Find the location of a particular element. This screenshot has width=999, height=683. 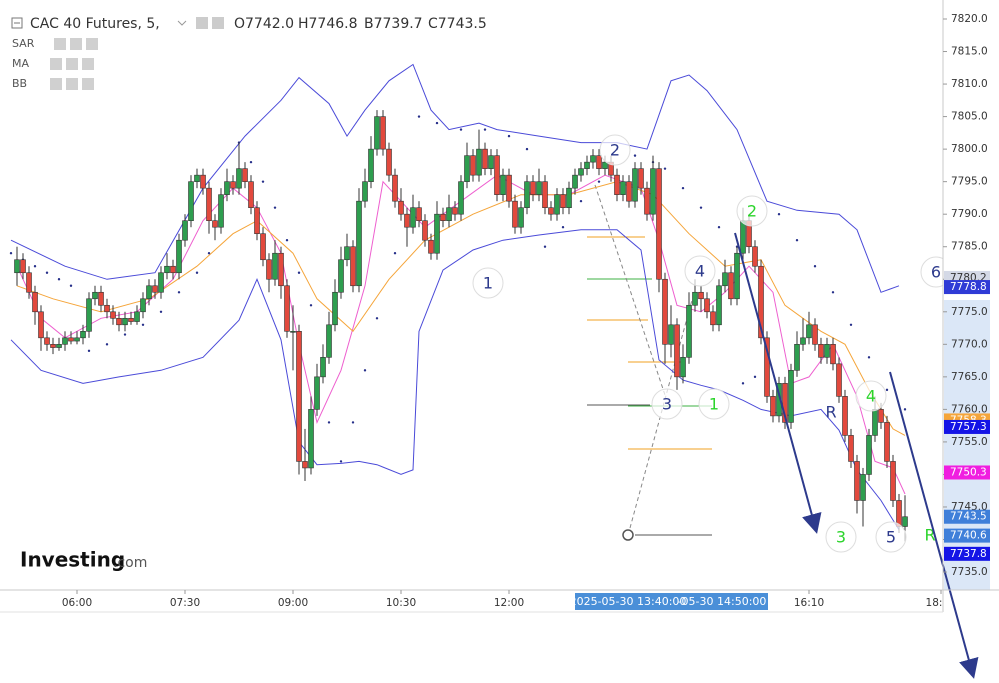

indicator-label: SAR is located at coordinates (23, 43).